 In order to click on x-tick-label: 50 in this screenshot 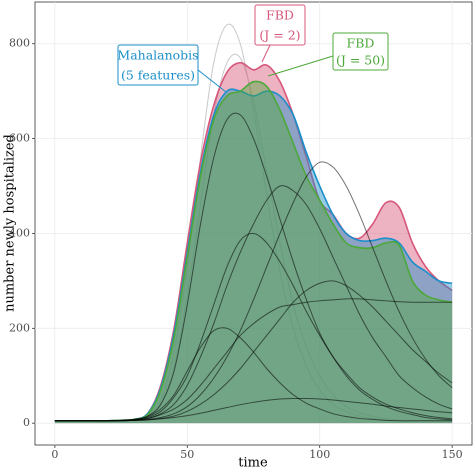, I will do `click(187, 454)`.